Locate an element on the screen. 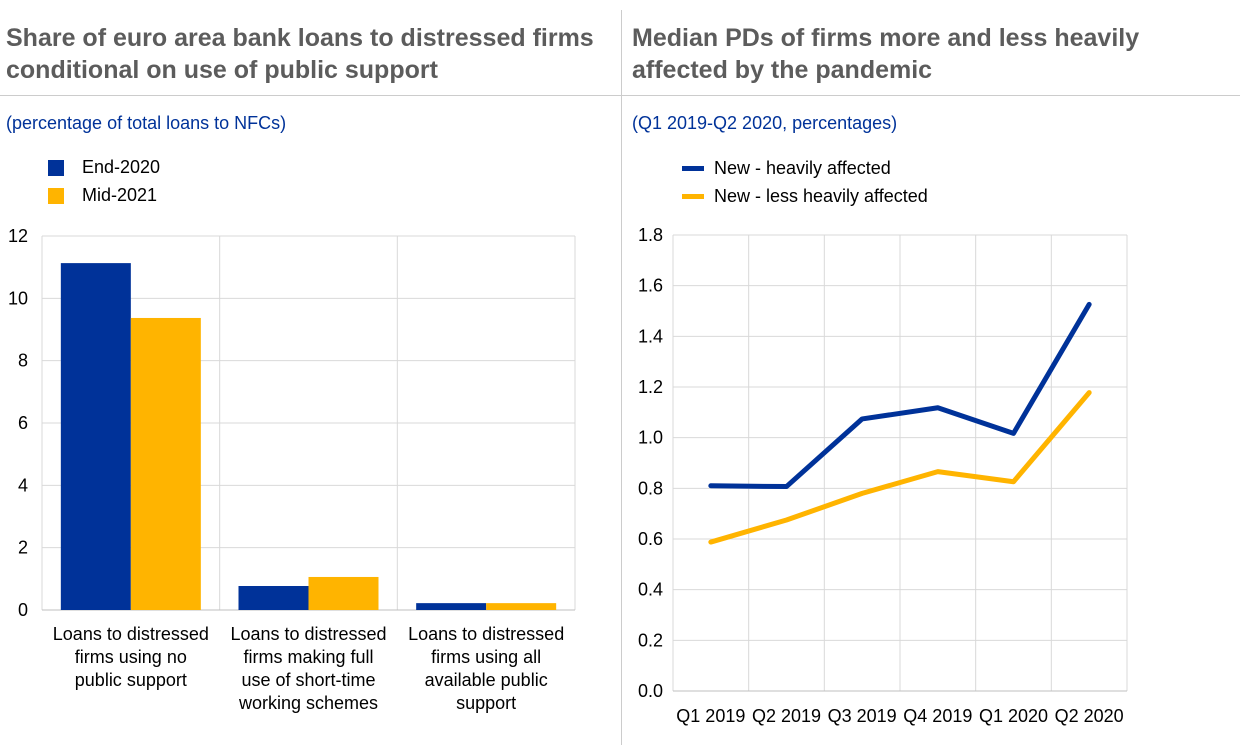  y-tick-label: 0 is located at coordinates (23, 610).